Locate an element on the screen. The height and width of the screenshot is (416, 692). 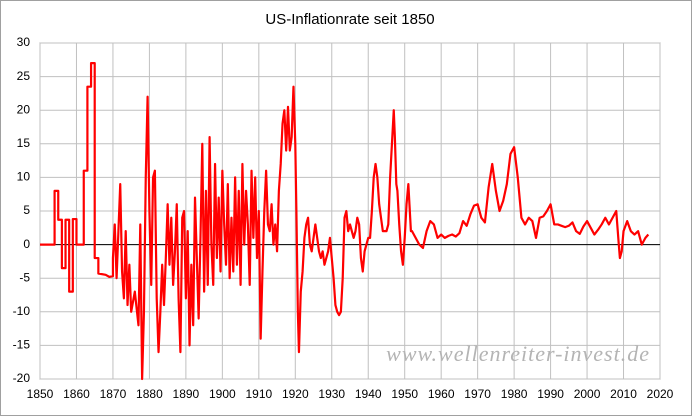
x-tick-label: 1960 is located at coordinates (441, 394).